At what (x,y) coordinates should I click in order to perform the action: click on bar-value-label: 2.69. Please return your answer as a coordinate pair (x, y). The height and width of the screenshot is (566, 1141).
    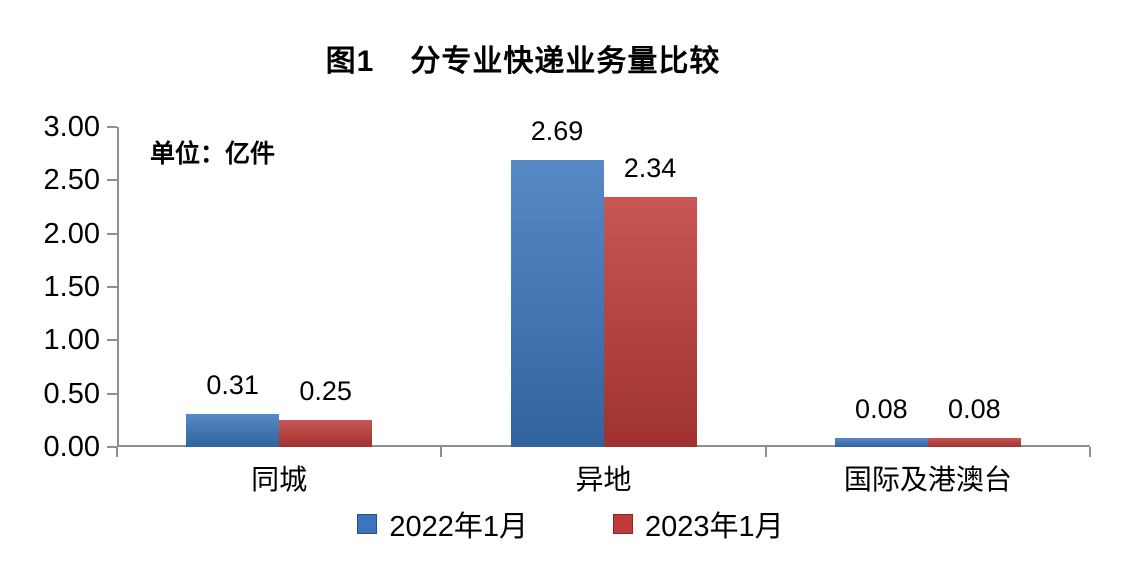
    Looking at the image, I should click on (557, 131).